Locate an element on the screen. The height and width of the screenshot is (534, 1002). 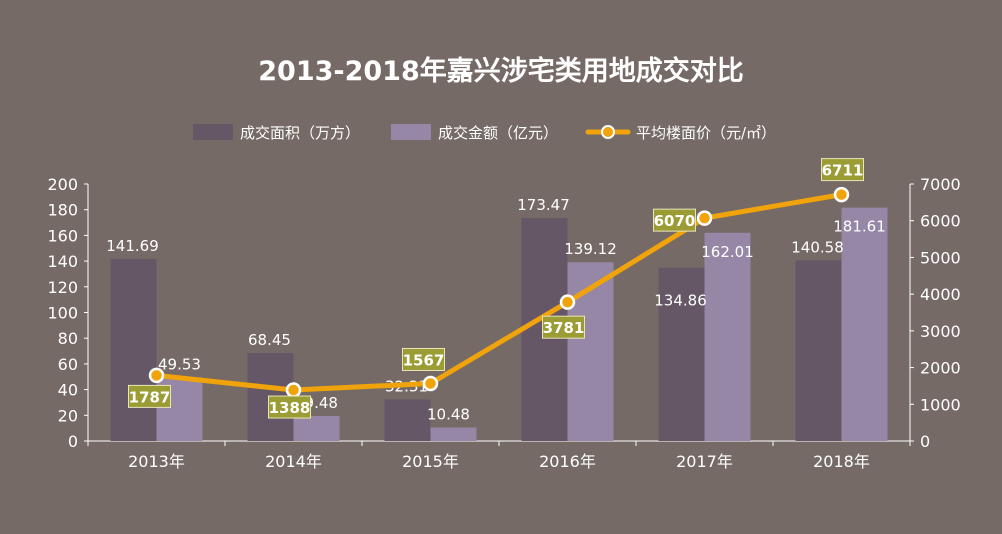
y-left-tick-label: 80 is located at coordinates (68, 338).